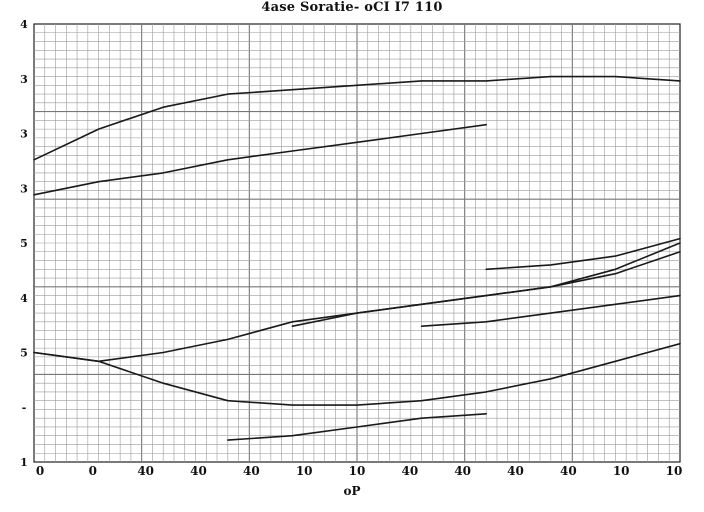 This screenshot has width=704, height=512. Describe the element at coordinates (352, 491) in the screenshot. I see `x-axis-label: oP` at that location.